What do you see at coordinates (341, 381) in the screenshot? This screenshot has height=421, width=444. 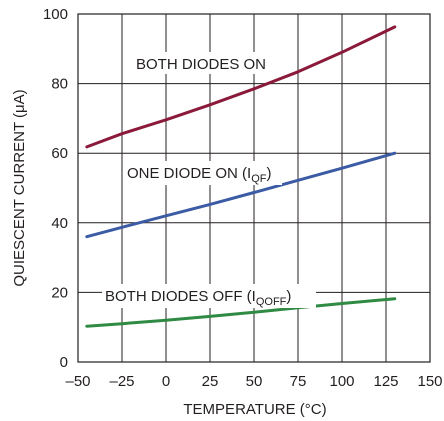 I see `x-tick-label: 100` at bounding box center [341, 381].